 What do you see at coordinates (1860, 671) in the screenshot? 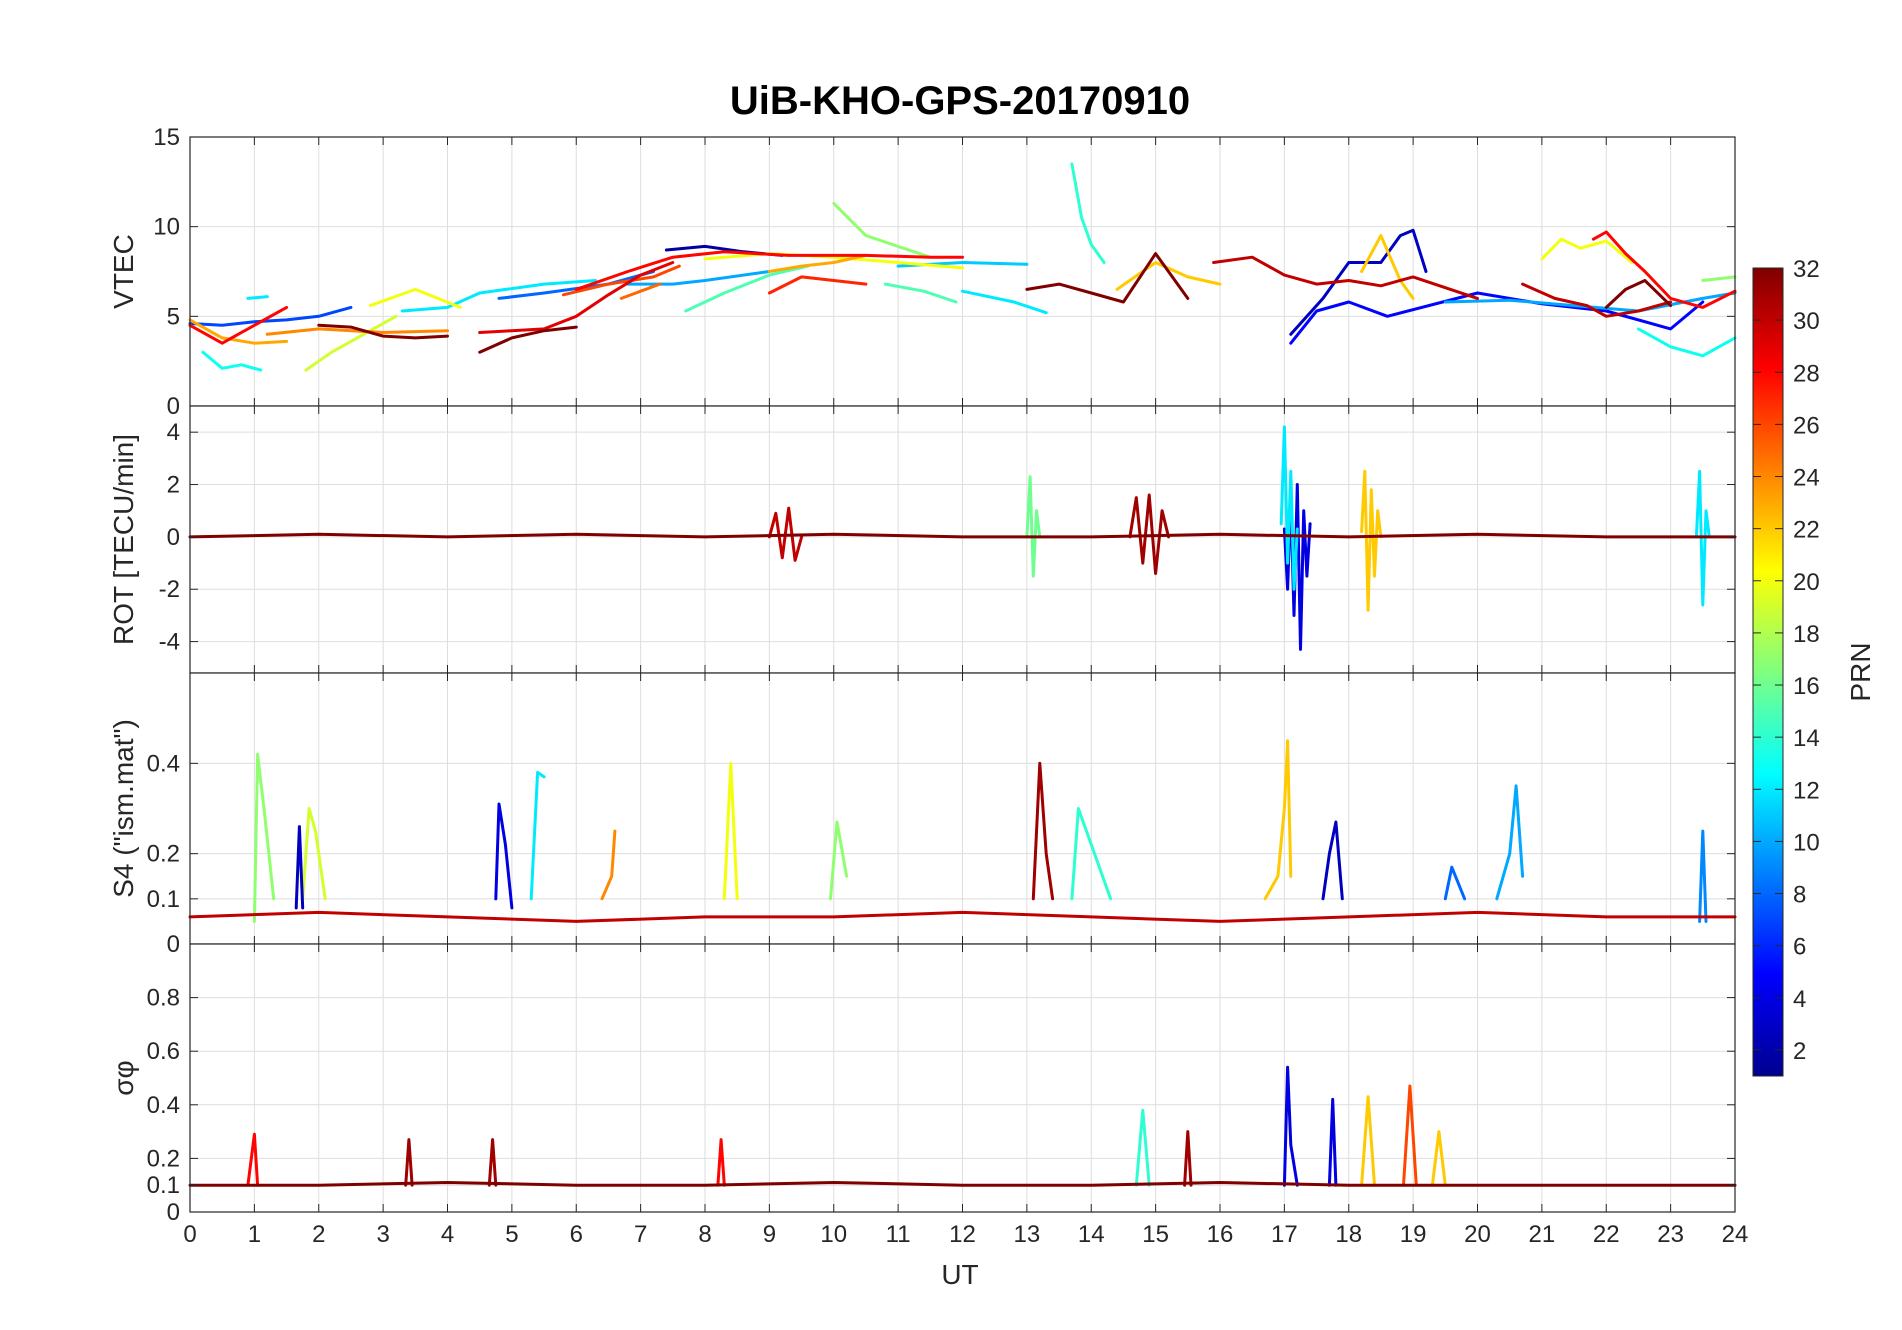
I see `colorbar-label: PRN` at bounding box center [1860, 671].